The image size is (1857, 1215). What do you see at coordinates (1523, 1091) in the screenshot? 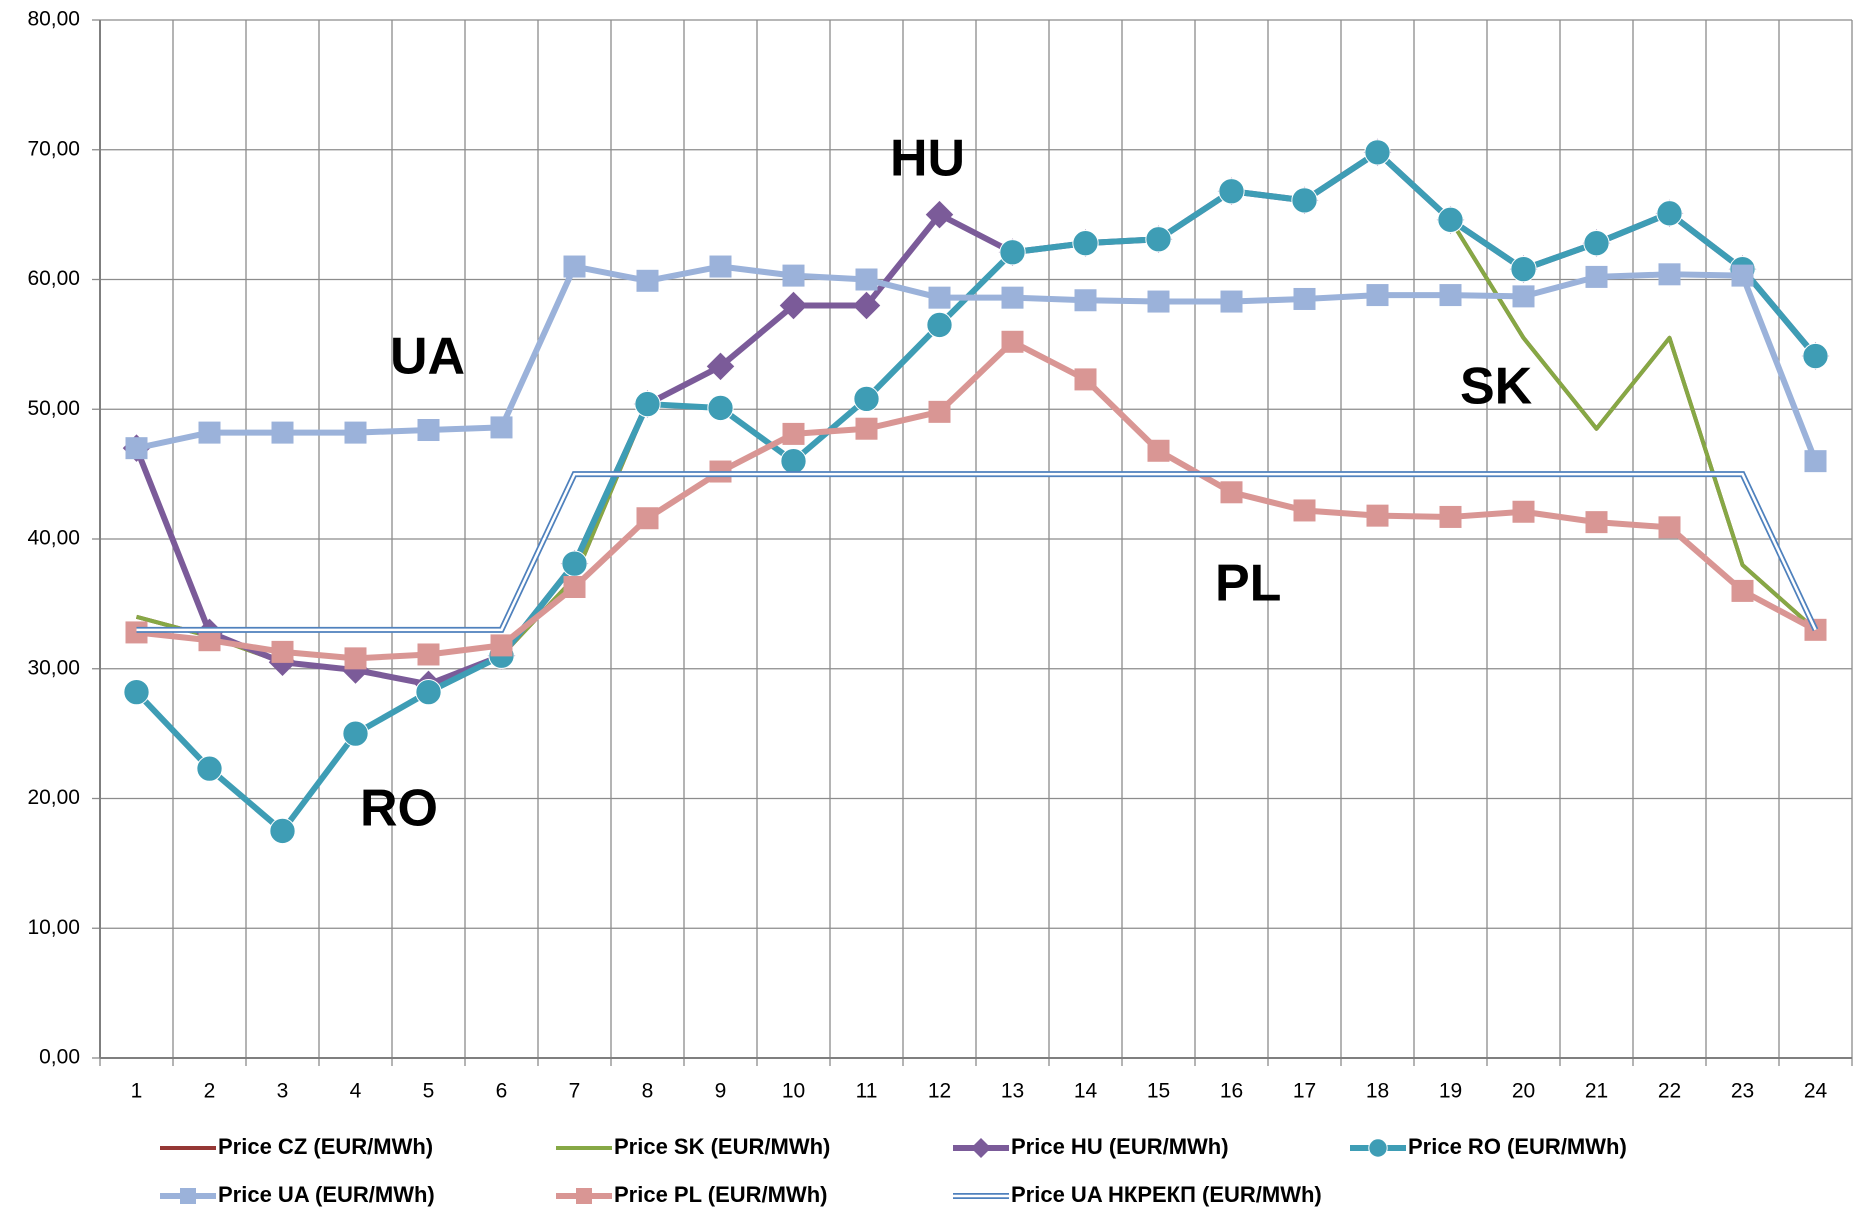
I see `x-tick-label: 20` at bounding box center [1523, 1091].